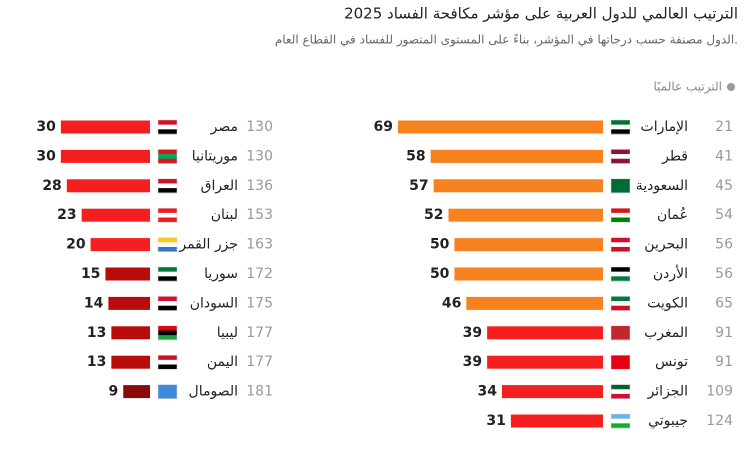 Image resolution: width=752 pixels, height=459 pixels. Describe the element at coordinates (433, 215) in the screenshot. I see `value-label: 52` at that location.